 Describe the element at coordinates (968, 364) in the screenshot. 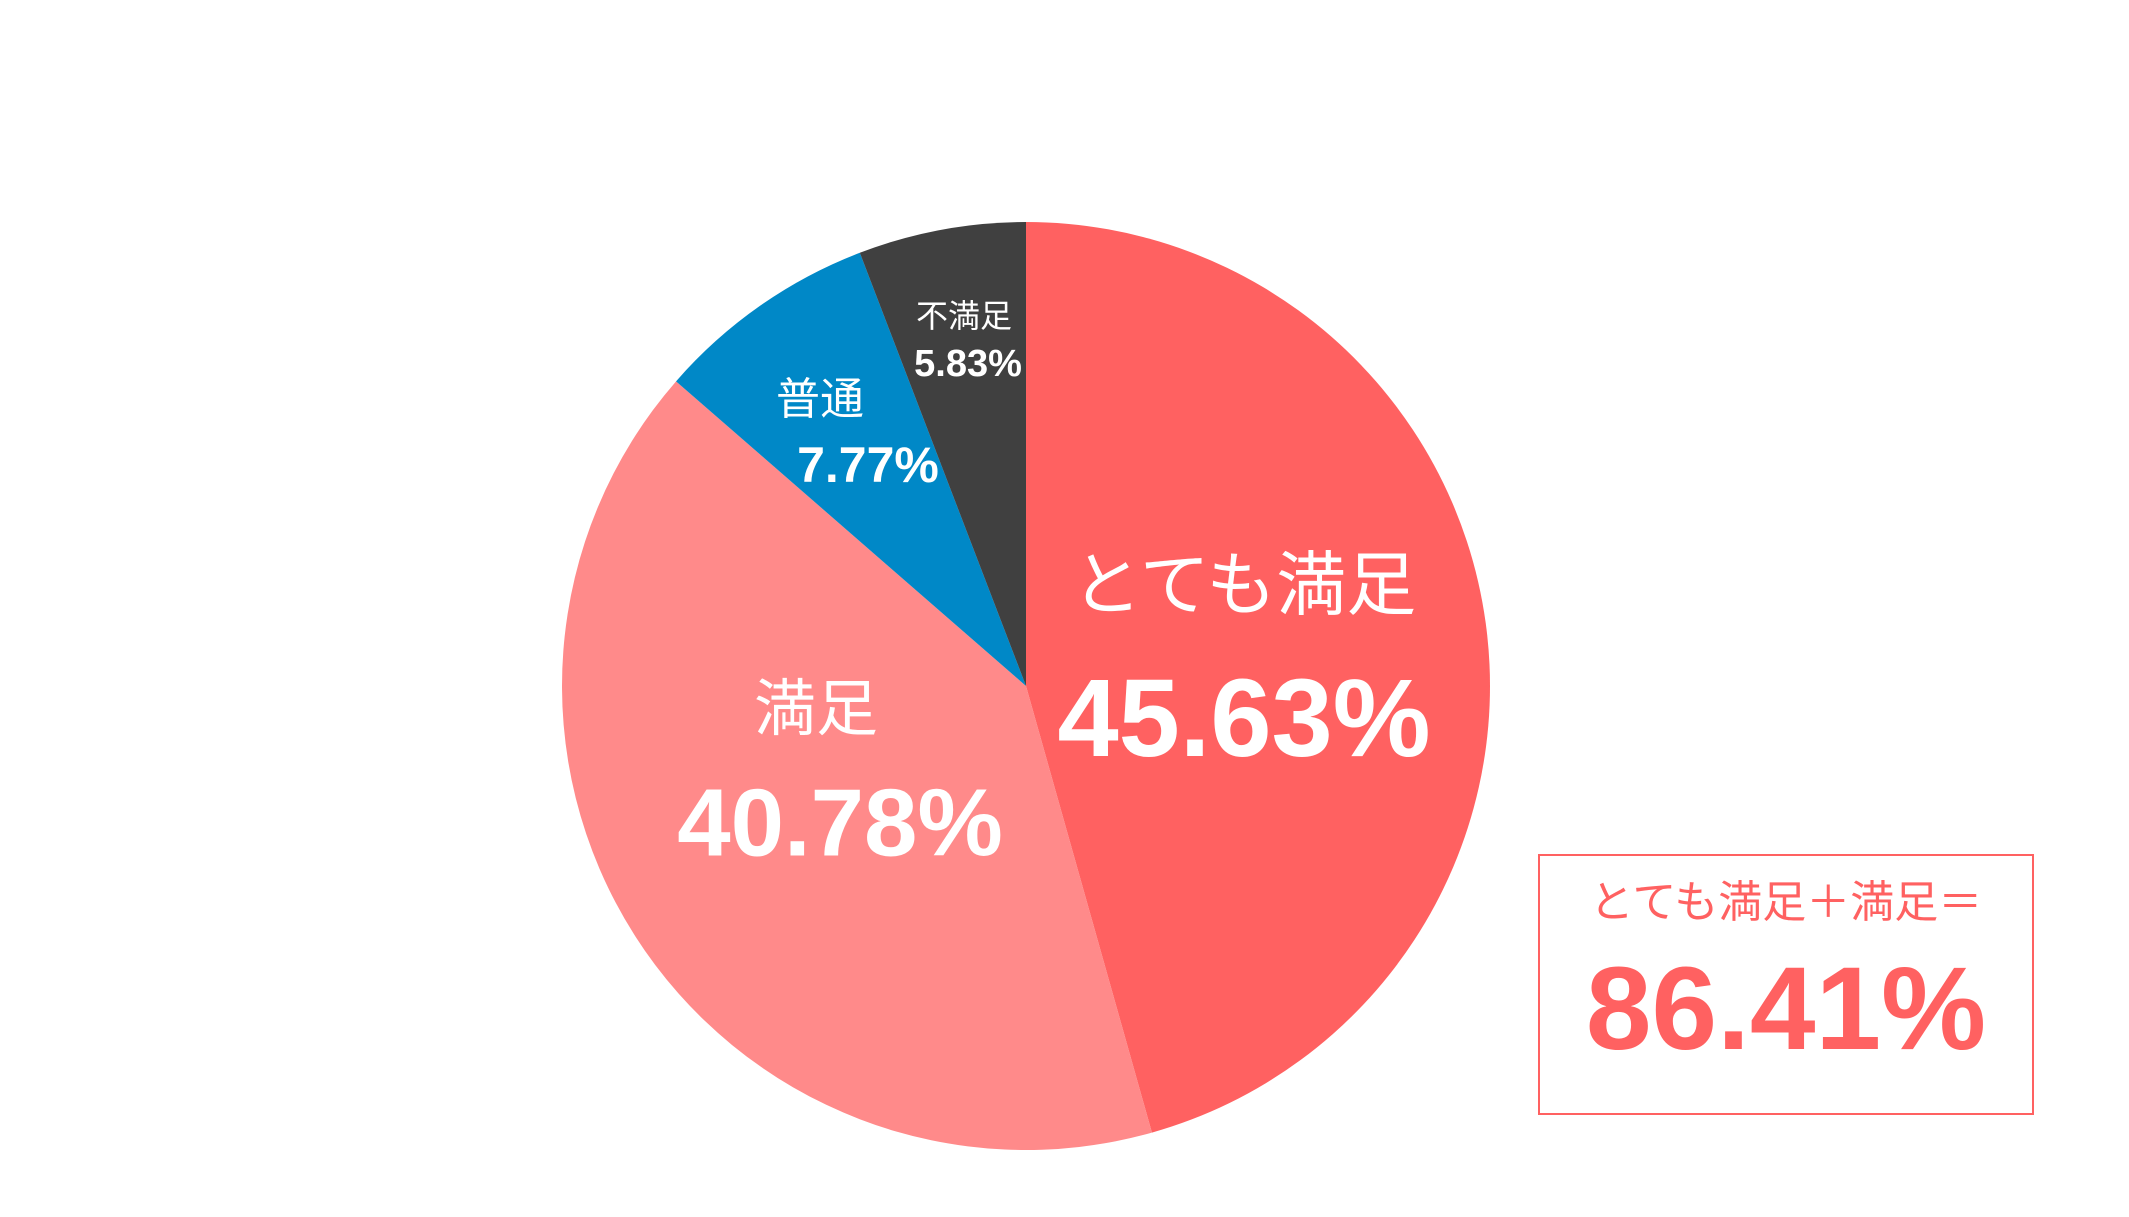

I see `slice-value-label: 5.83%` at that location.